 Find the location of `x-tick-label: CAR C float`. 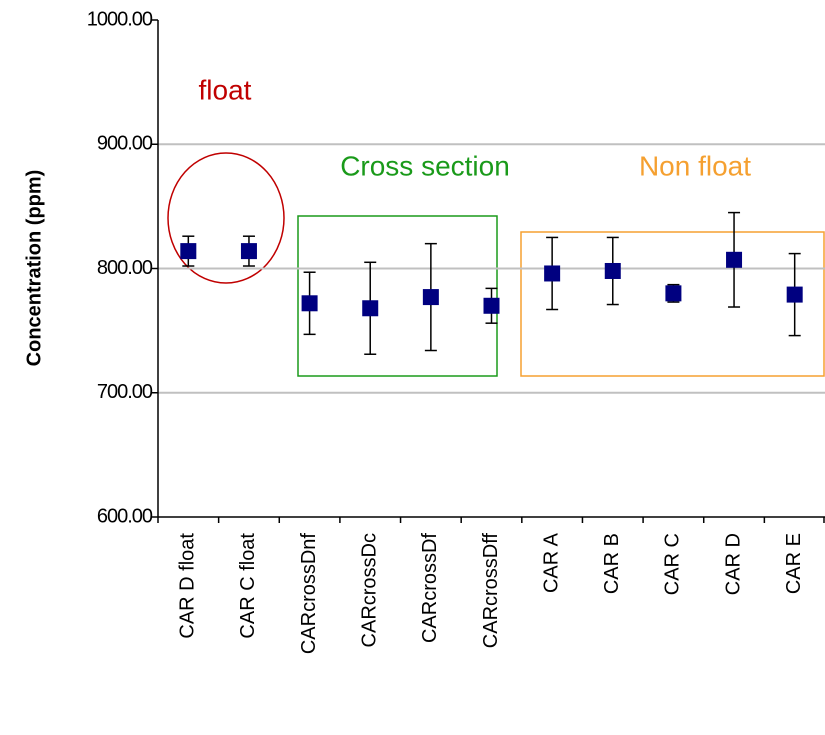

x-tick-label: CAR C float is located at coordinates (248, 586).